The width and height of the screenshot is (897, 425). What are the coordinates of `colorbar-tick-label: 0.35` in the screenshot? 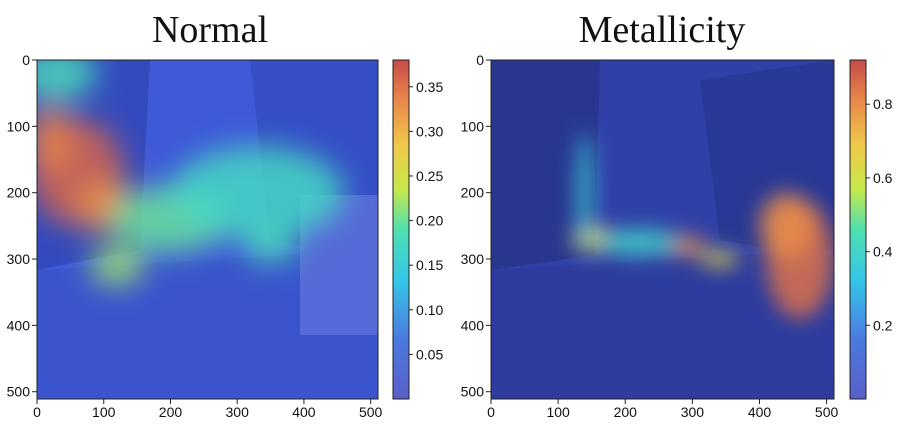 It's located at (429, 87).